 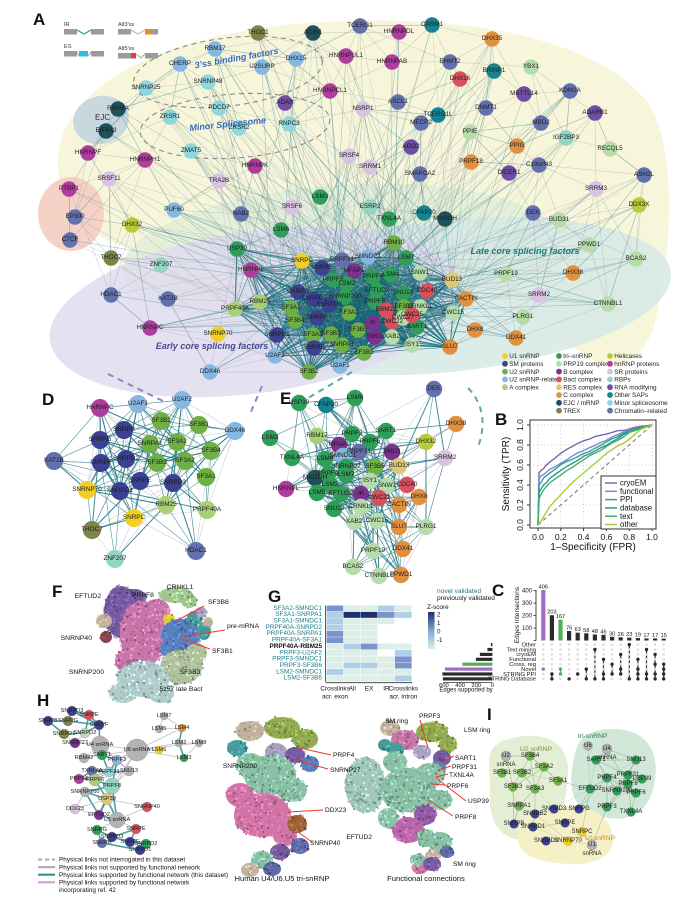 I want to click on svg-text: HNRNPAB, so click(x=392, y=61).